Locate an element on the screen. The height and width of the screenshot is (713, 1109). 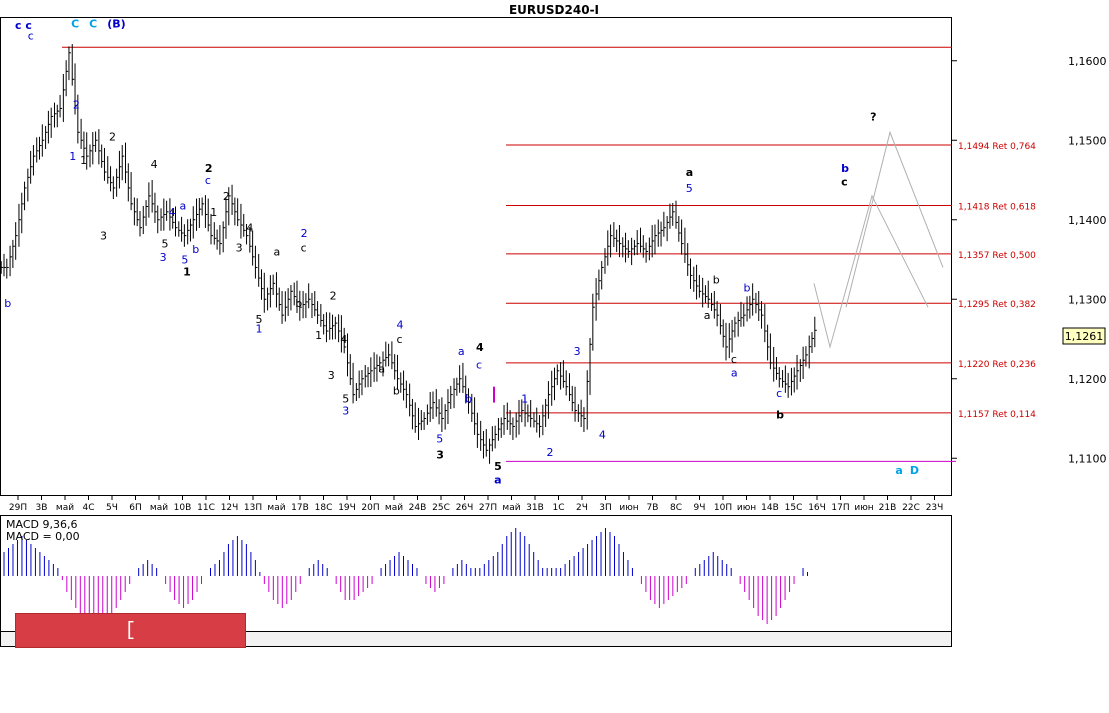
chart-title: EURUSD240-I is located at coordinates (554, 10).